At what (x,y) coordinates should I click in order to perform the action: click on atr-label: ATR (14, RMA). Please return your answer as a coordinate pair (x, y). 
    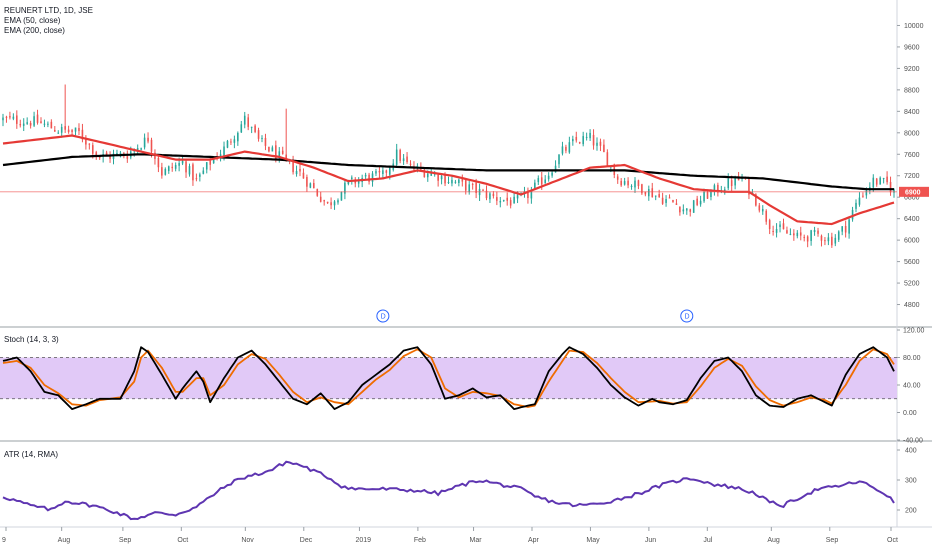
    Looking at the image, I should click on (31, 454).